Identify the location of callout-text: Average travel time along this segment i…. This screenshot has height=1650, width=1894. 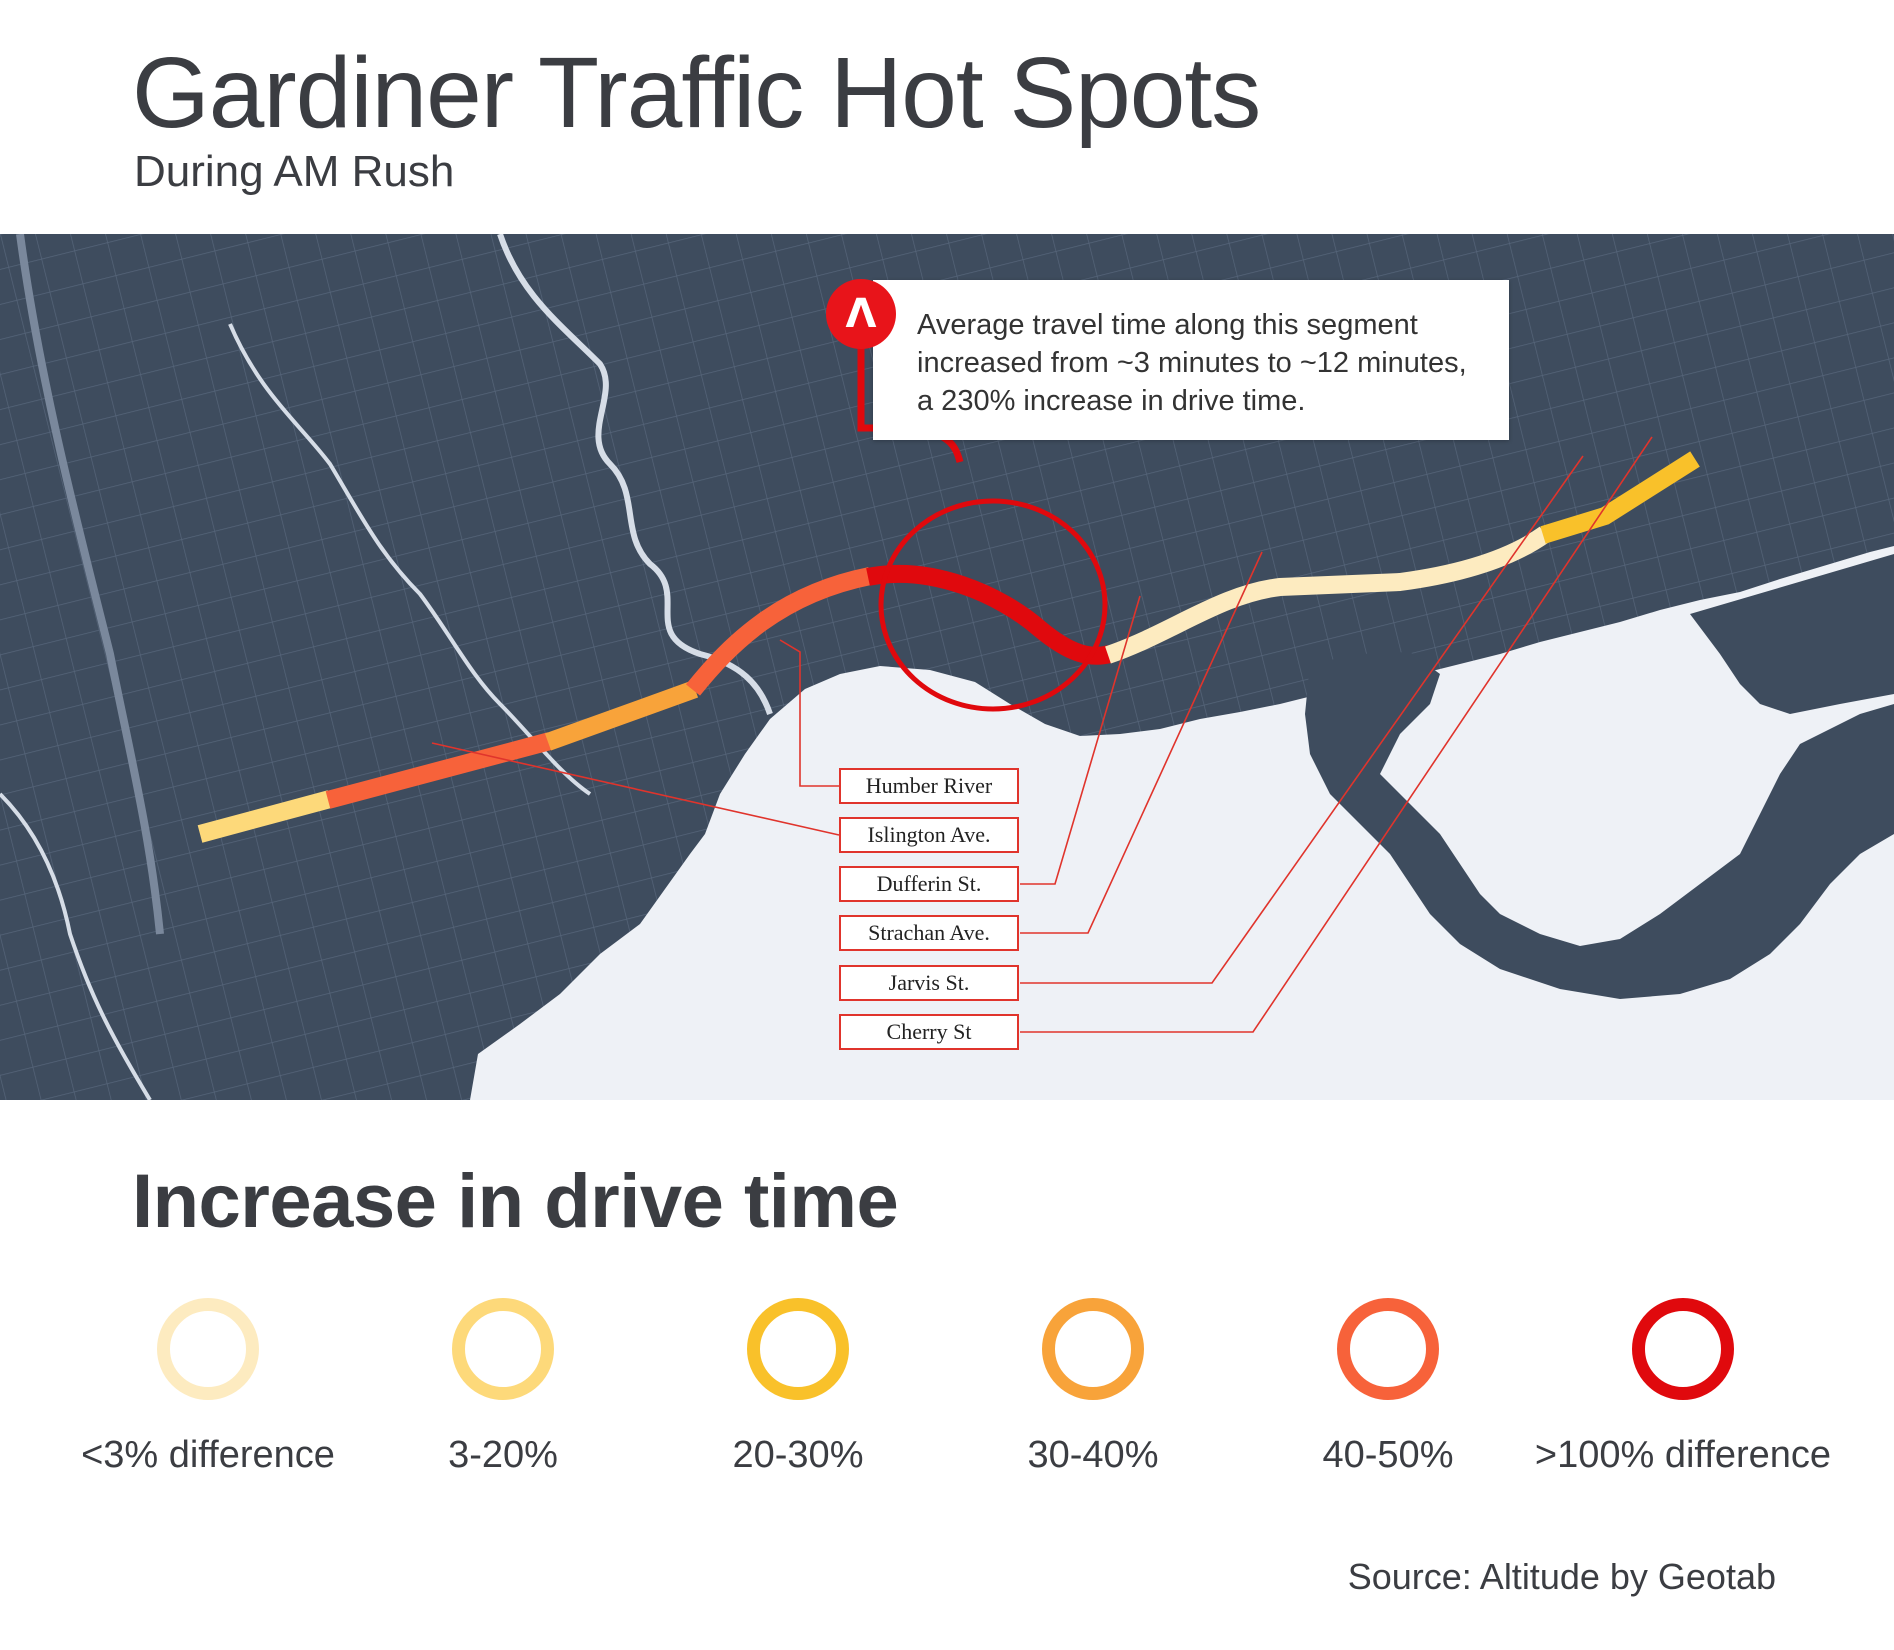
(1192, 363).